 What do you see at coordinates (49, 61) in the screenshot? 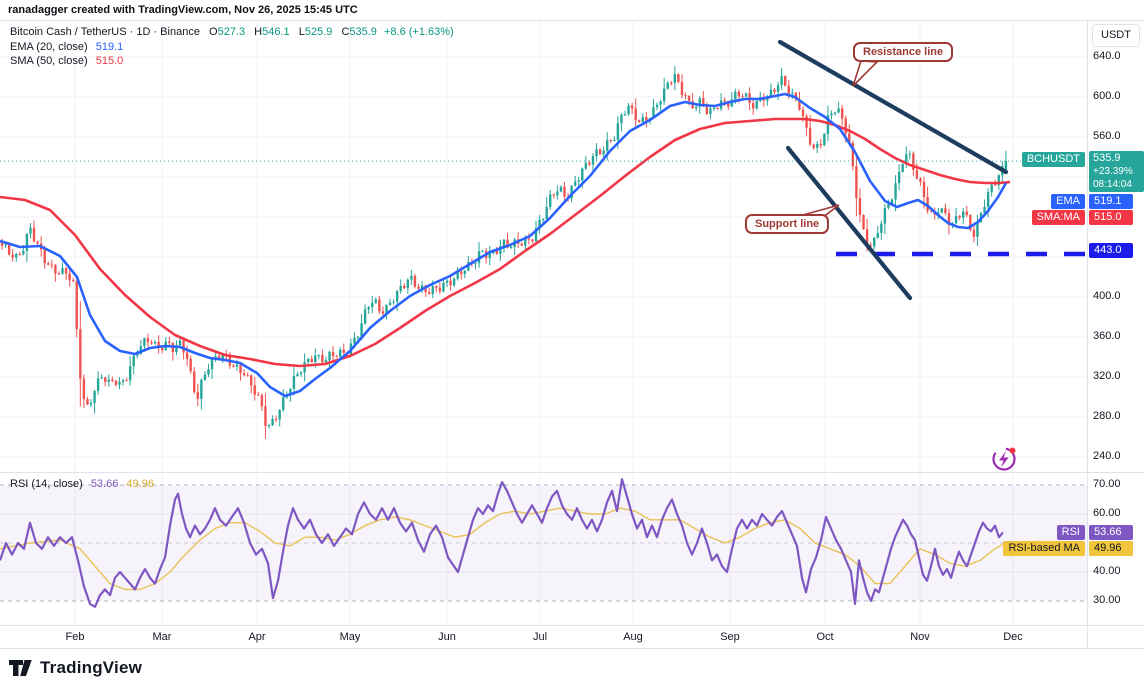
I see `sma-legend-label: SMA (50, close)` at bounding box center [49, 61].